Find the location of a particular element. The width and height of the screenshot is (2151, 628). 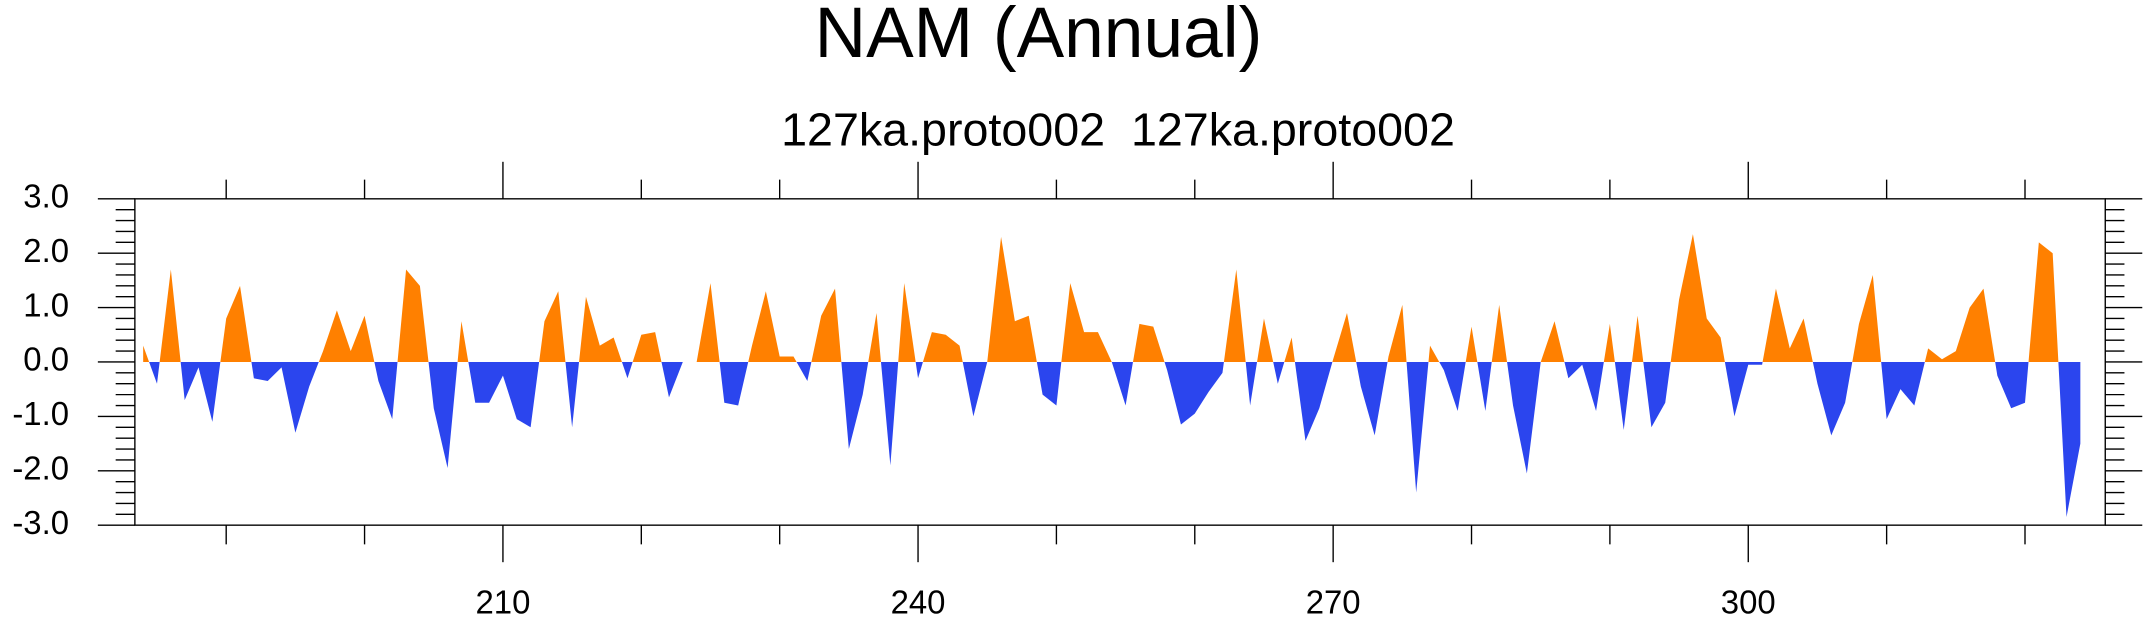

y-tick-label: -2.0 is located at coordinates (40, 467).